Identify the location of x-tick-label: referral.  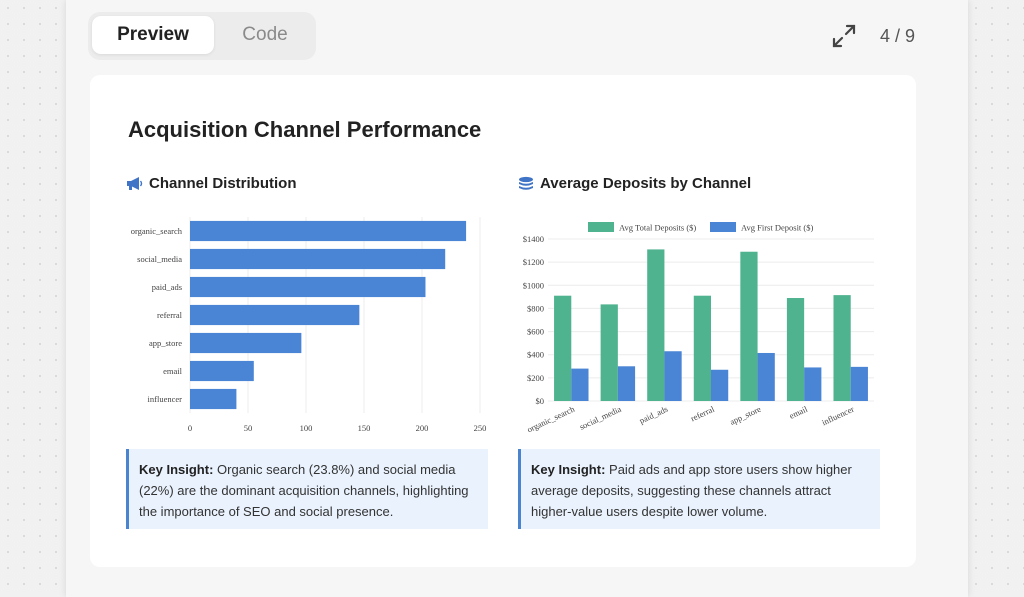
(702, 413).